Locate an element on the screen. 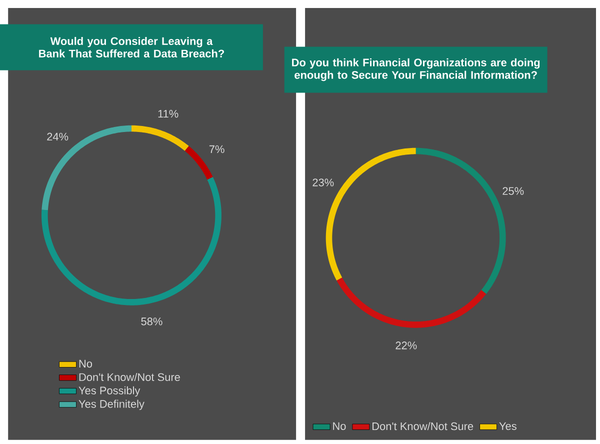 The height and width of the screenshot is (444, 600). data-label: 58% is located at coordinates (151, 322).